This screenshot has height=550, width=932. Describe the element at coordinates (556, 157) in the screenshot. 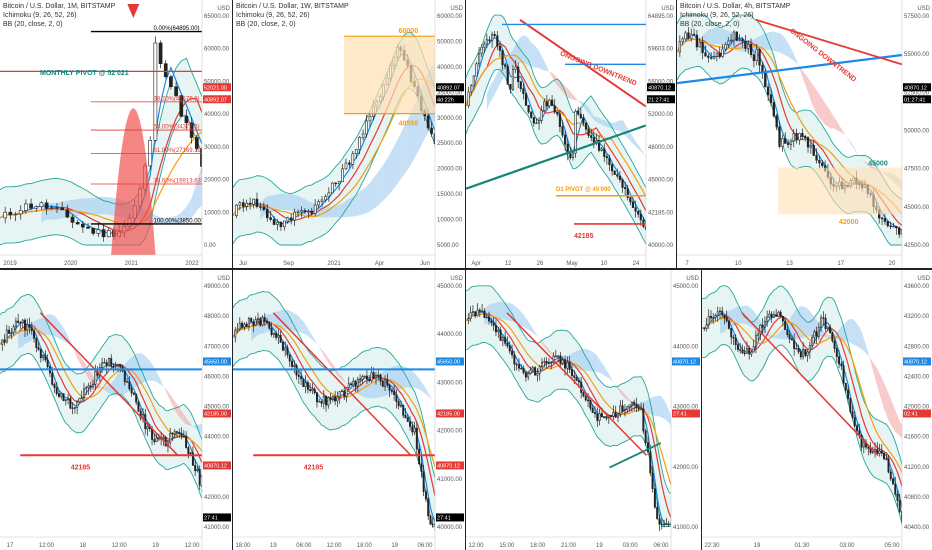

I see `uptrend-line` at that location.